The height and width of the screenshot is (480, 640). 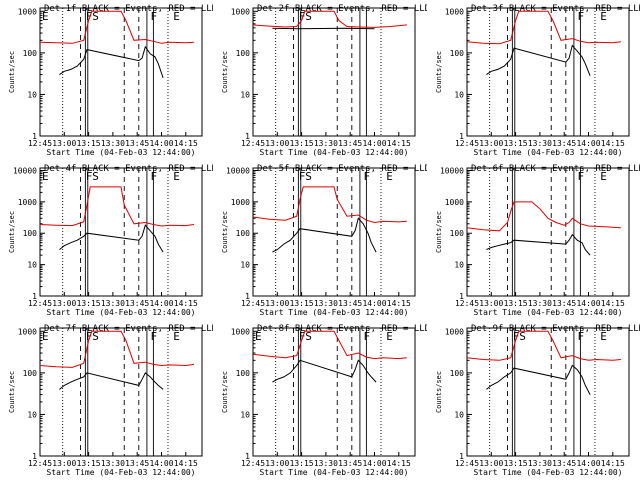 I want to click on chart-title: Det 9f BLACK = Events, RED = LLD, so click(x=555, y=329).